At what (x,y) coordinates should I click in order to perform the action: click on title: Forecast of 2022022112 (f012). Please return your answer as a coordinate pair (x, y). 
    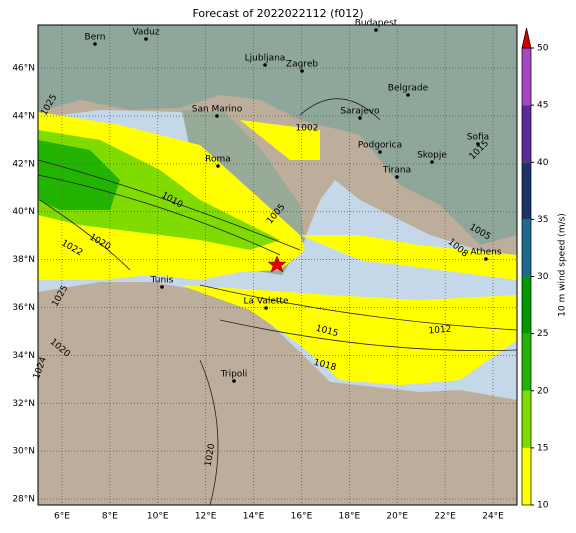
    Looking at the image, I should click on (277, 13).